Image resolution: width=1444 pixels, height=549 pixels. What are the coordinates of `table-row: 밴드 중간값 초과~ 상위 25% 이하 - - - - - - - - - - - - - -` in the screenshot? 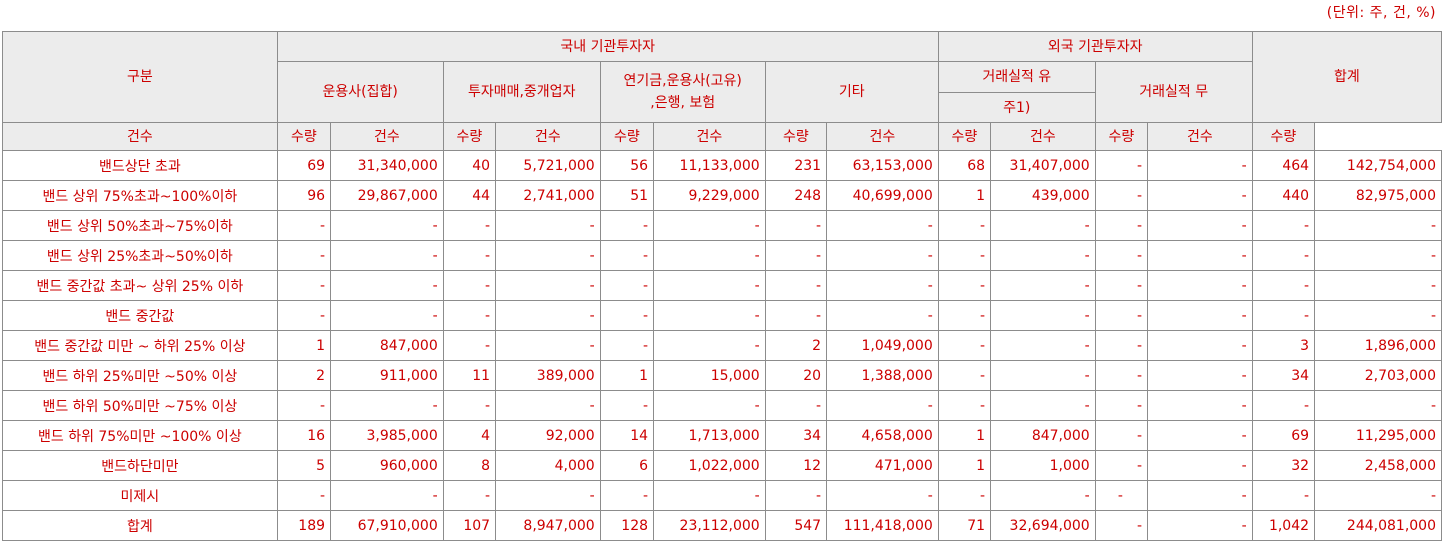 It's located at (722, 285).